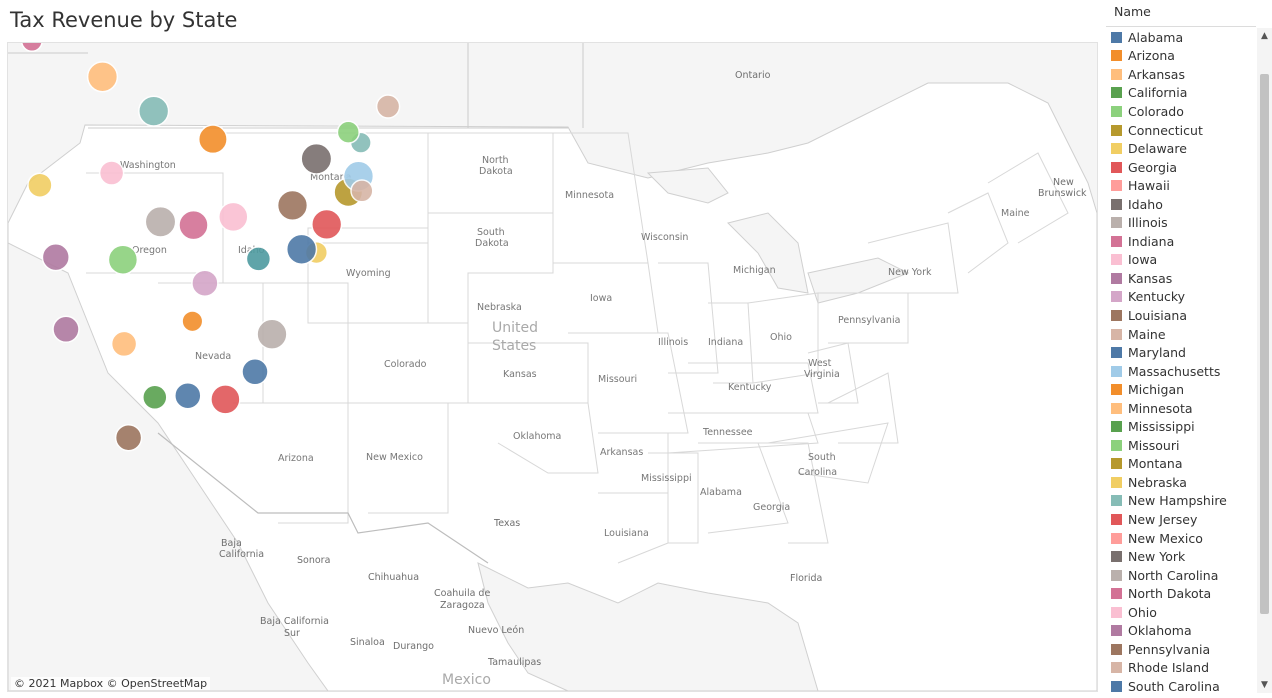  I want to click on scroll-down-arrow-icon: ▼, so click(1264, 685).